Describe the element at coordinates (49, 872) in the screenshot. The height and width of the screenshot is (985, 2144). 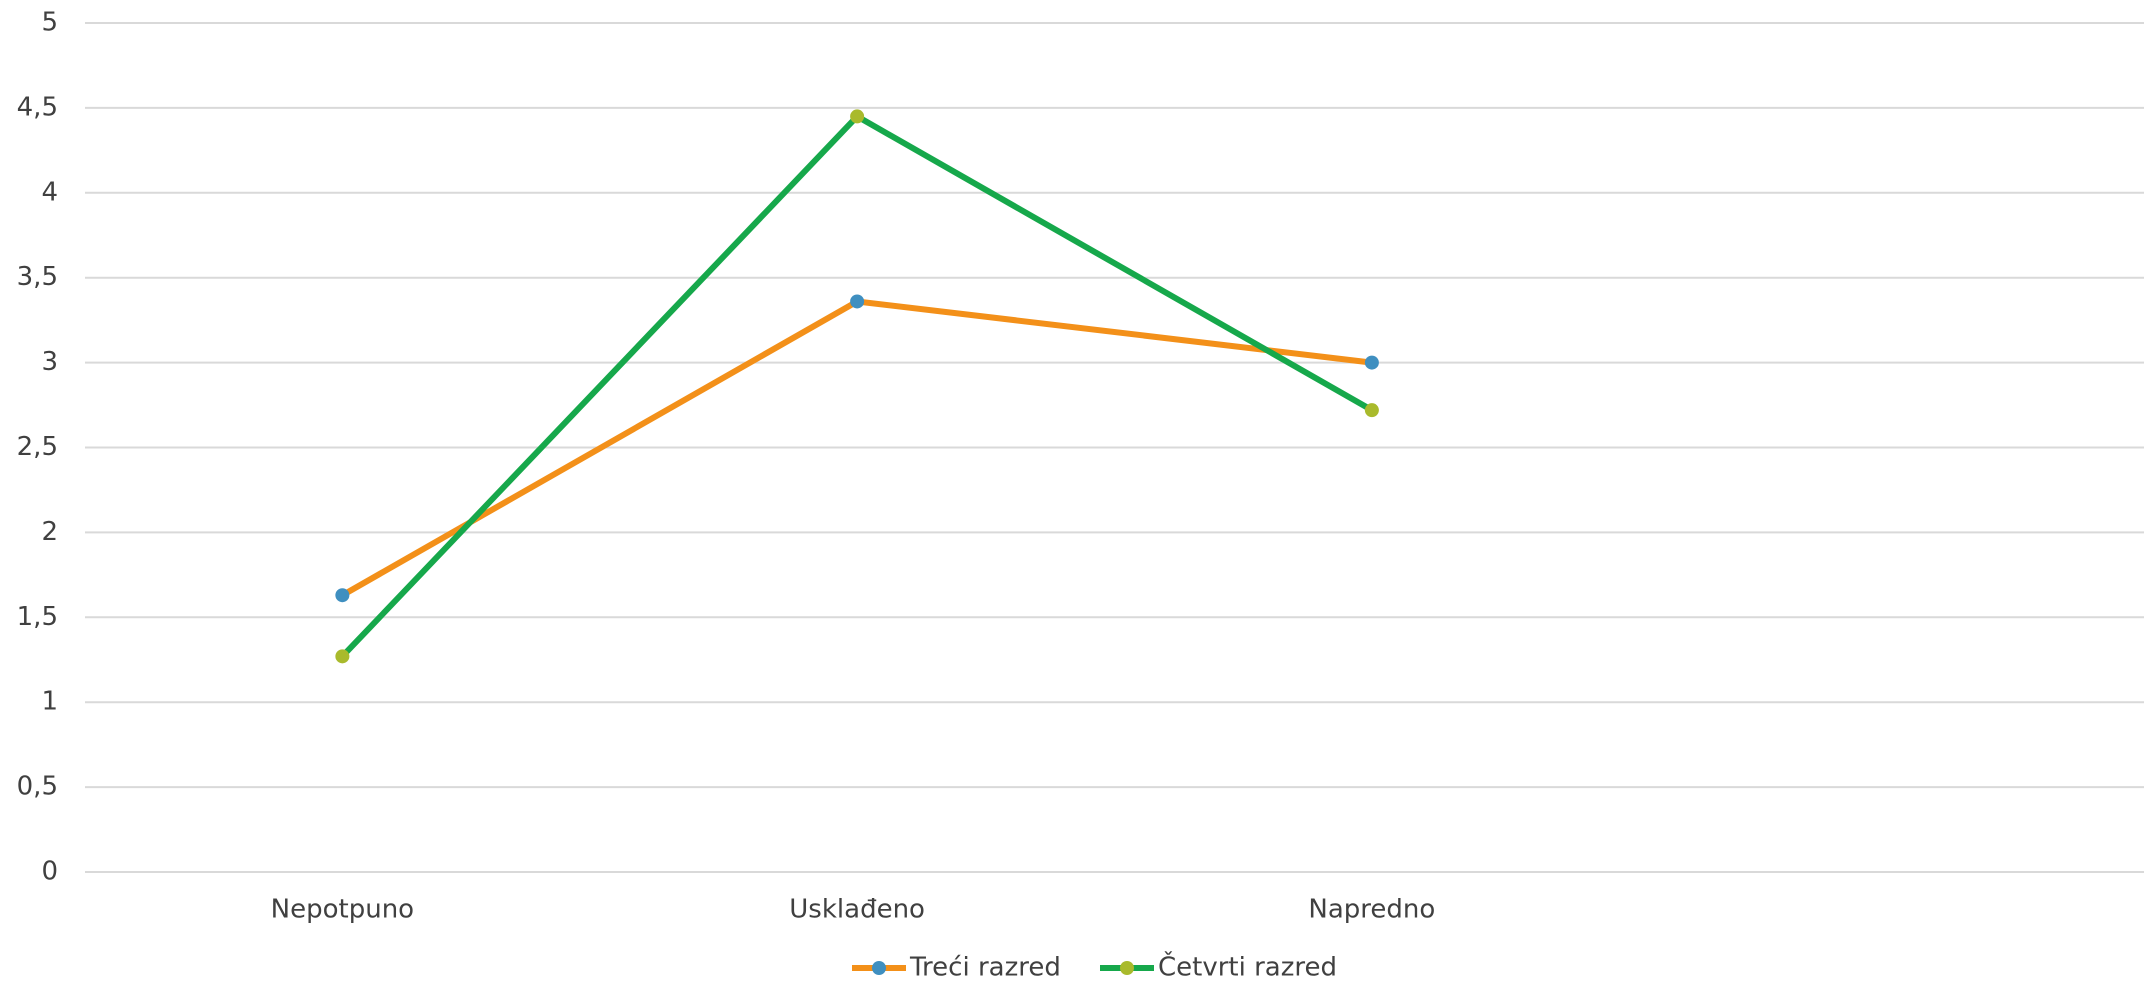
I see `y-tick-label: 0` at that location.